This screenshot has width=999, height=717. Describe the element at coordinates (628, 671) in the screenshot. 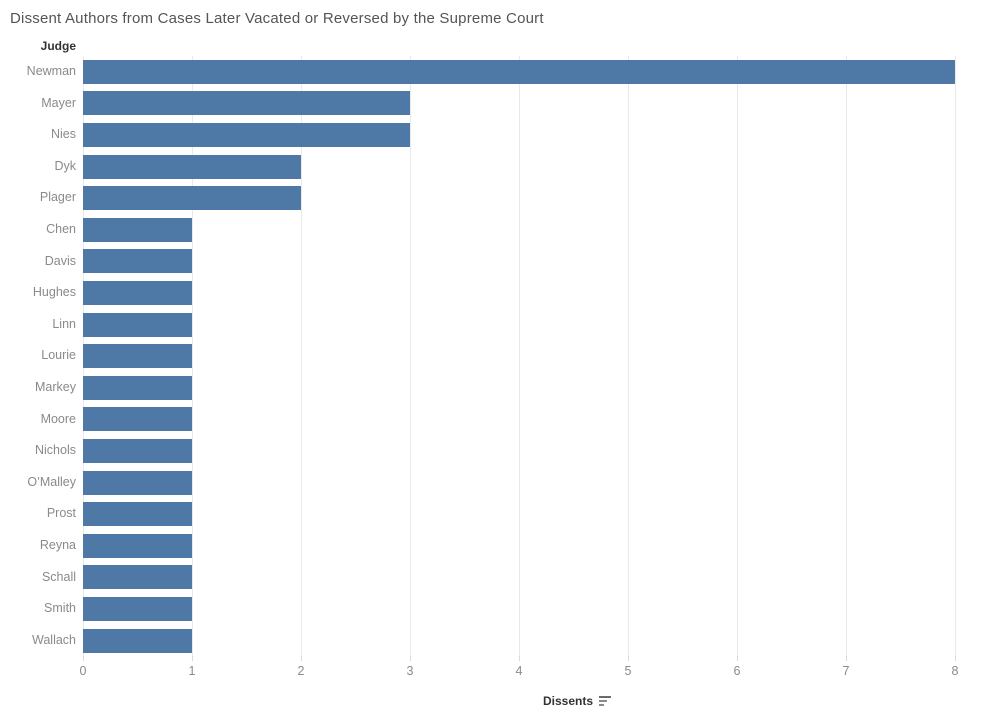

I see `tick-label-5: 5` at that location.